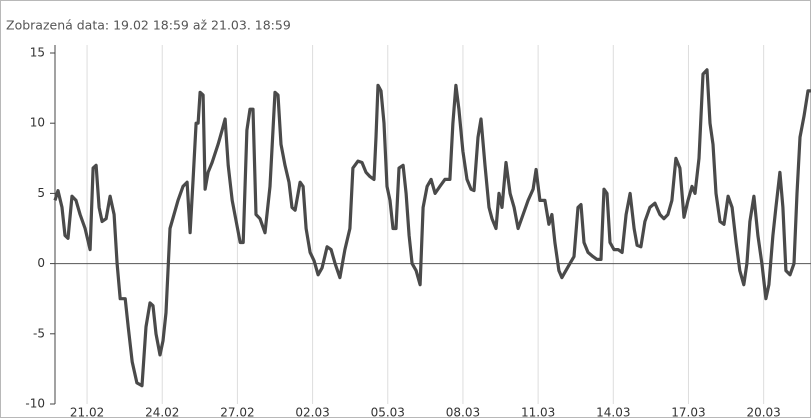 This screenshot has height=418, width=811. I want to click on x-tick-label: 11.03, so click(538, 412).